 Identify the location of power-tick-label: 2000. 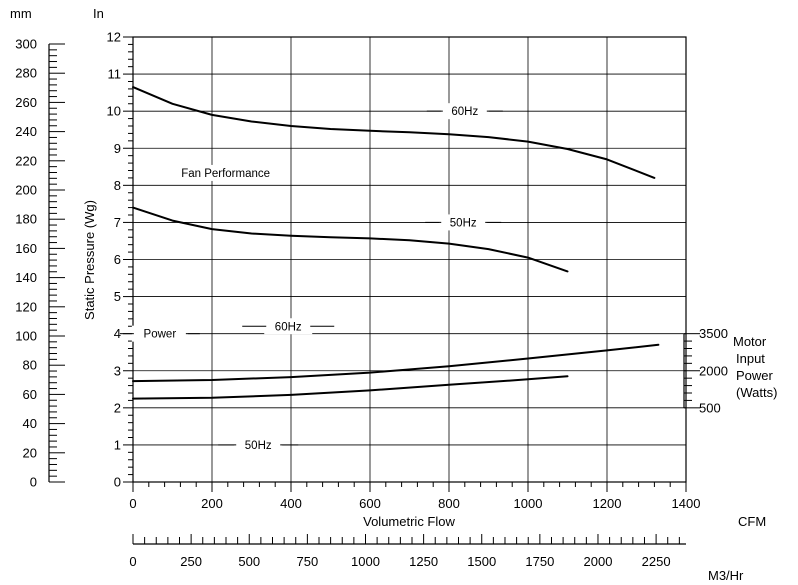
(713, 370).